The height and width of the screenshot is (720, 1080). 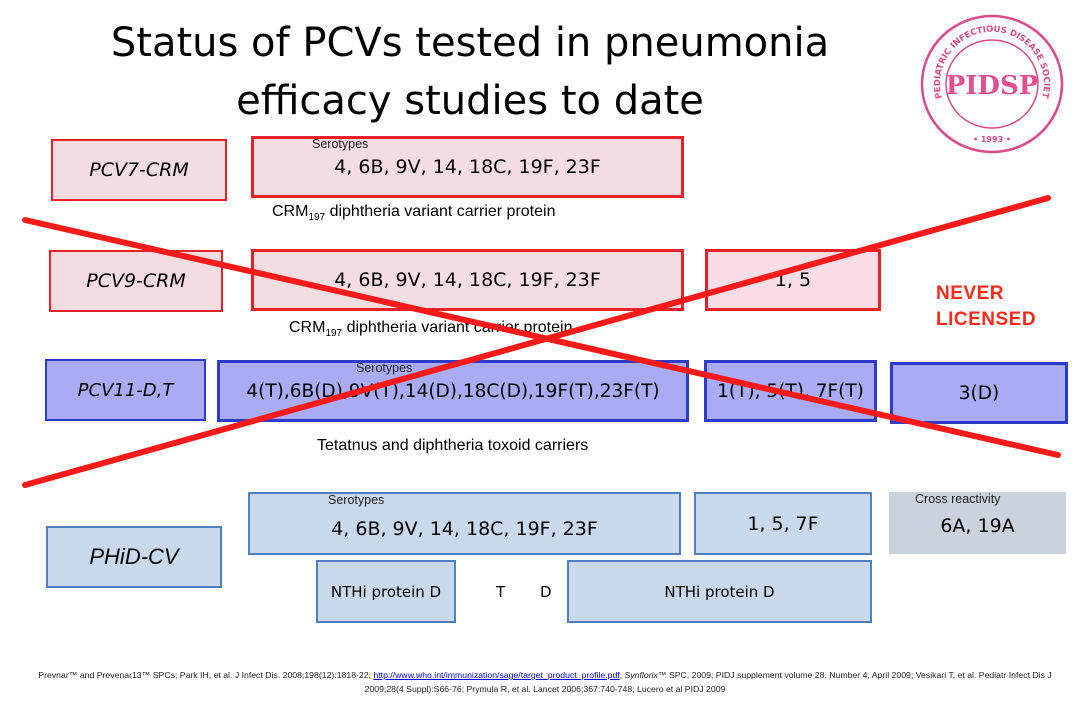 What do you see at coordinates (958, 499) in the screenshot?
I see `phid-cross-caption: Cross reactivity` at bounding box center [958, 499].